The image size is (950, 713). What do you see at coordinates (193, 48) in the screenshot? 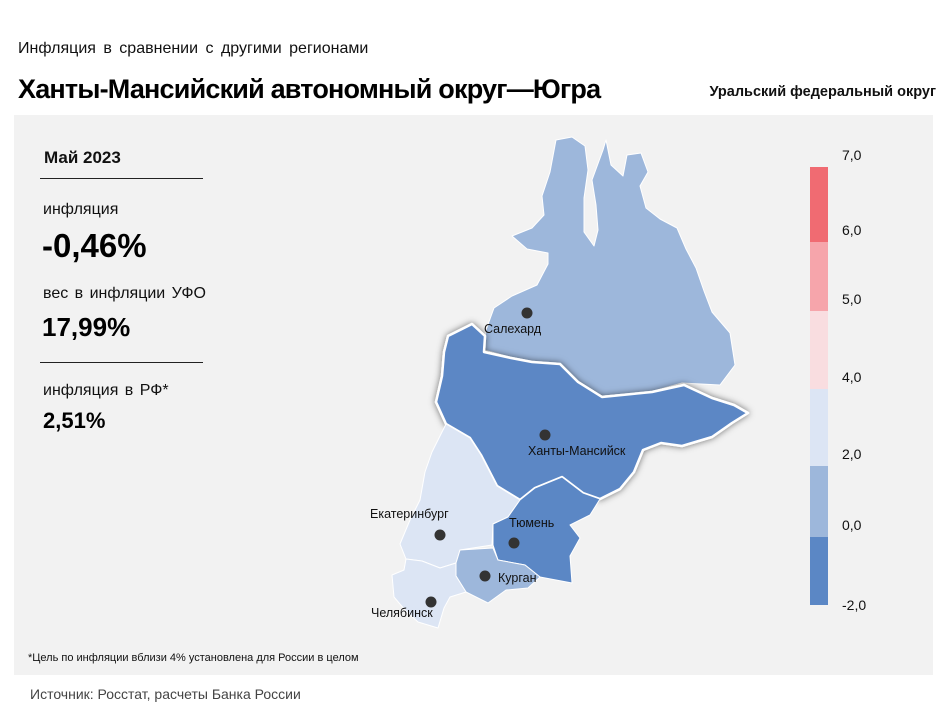
I see `chart-subtitle: Инфляция в сравнении с другими регионами` at bounding box center [193, 48].